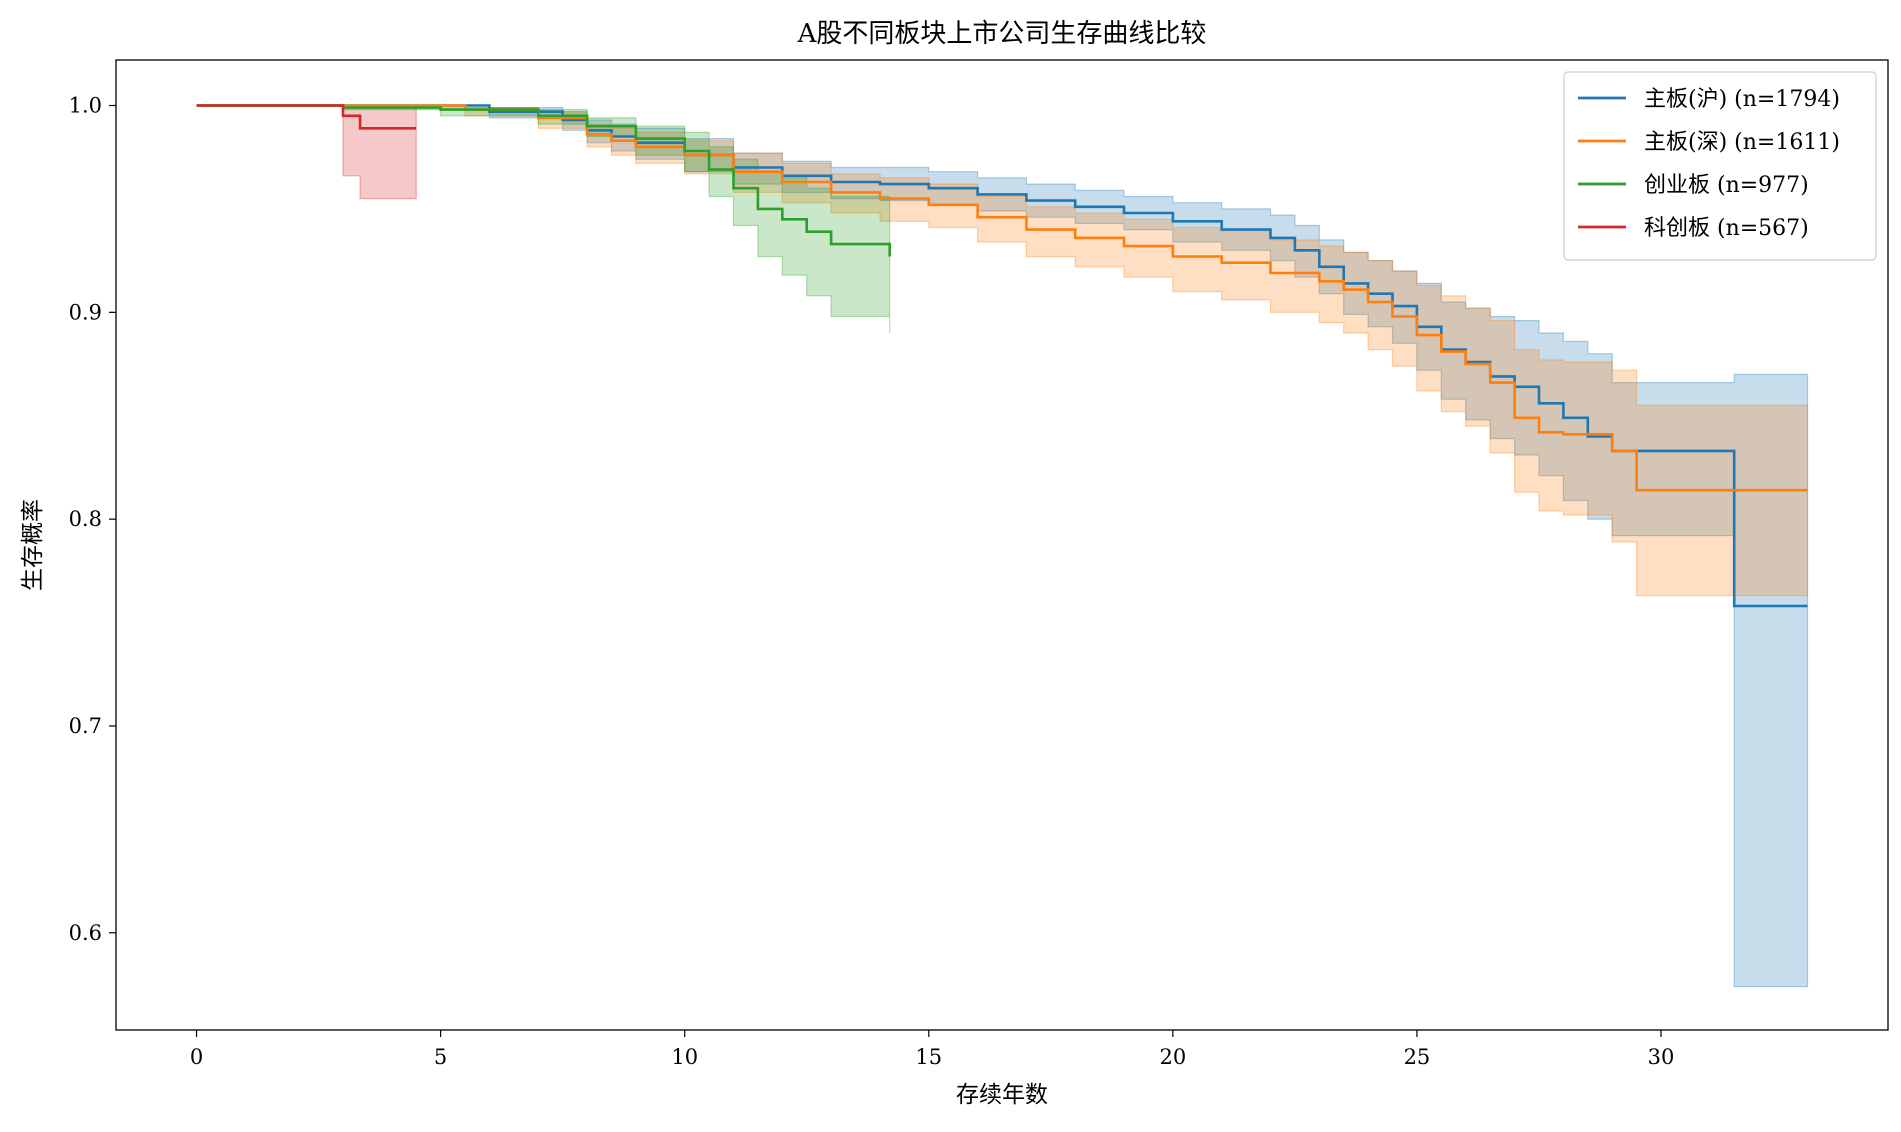  What do you see at coordinates (85, 312) in the screenshot?
I see `y-tick-label: 0.9` at bounding box center [85, 312].